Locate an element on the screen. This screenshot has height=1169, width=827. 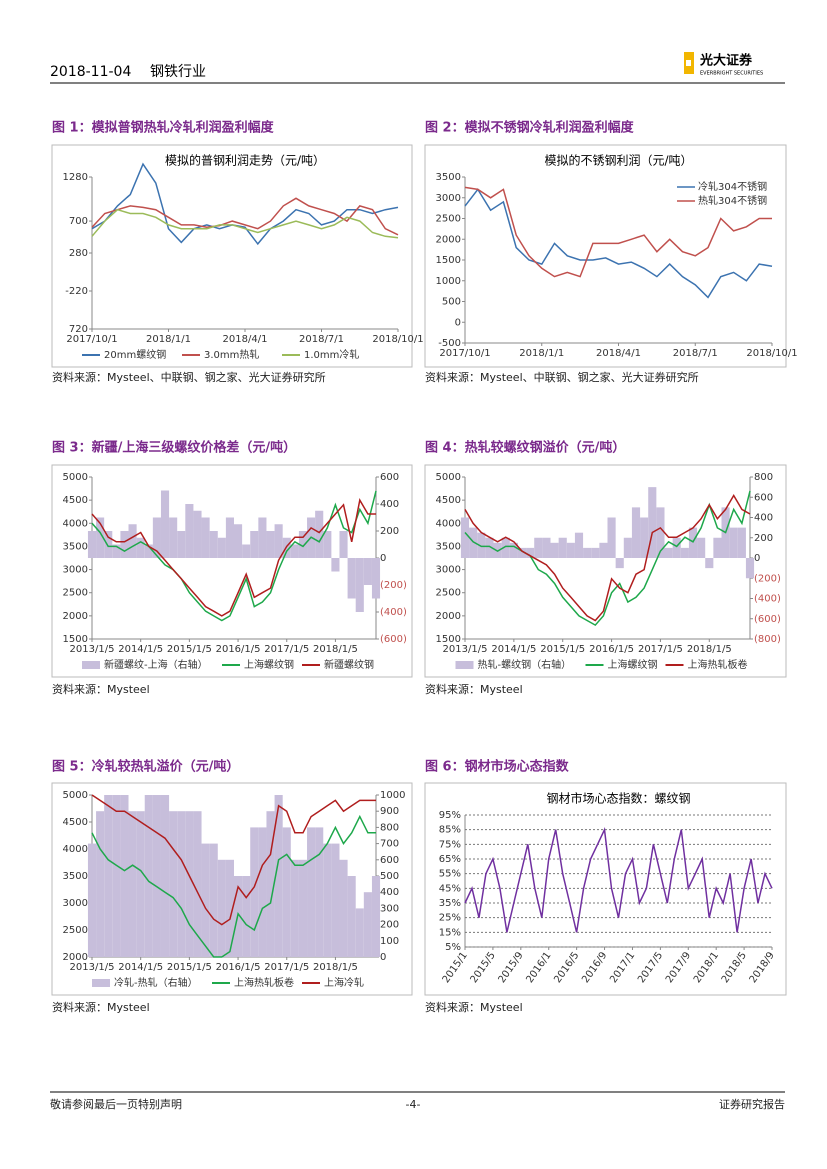
x-tick-label: 2015/5 is located at coordinates (483, 967).